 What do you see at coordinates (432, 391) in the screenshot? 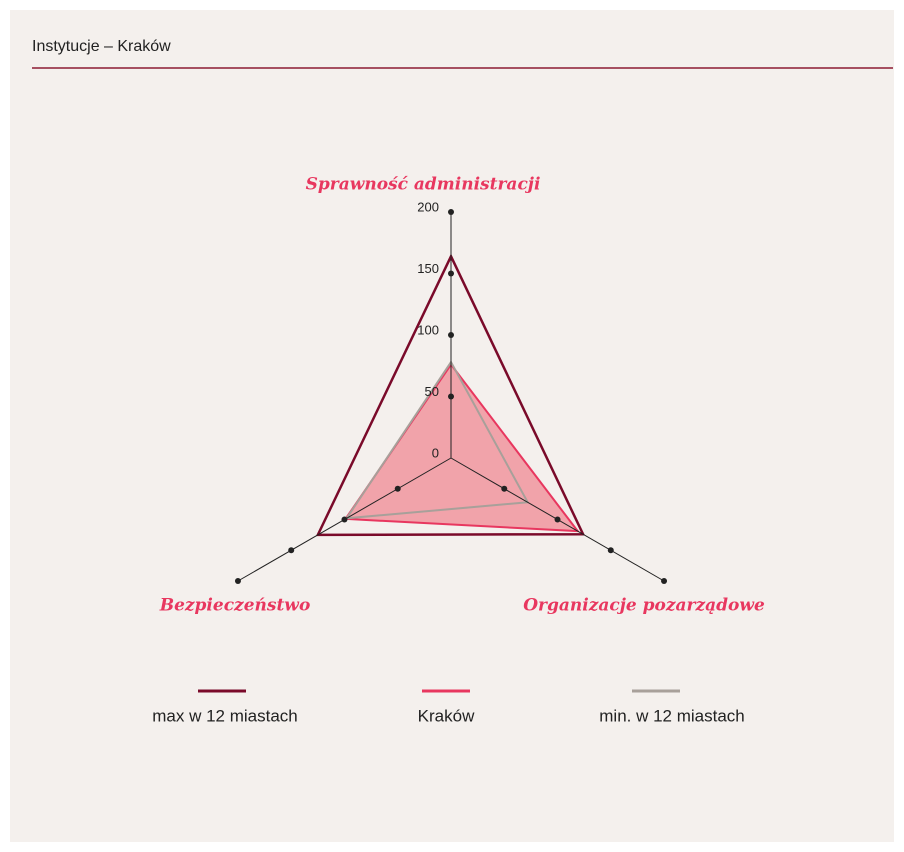
I see `r-tick-label: 50` at bounding box center [432, 391].